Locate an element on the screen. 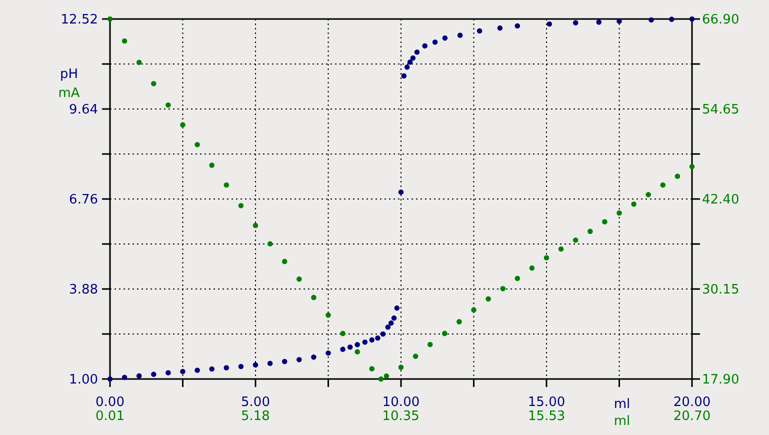  x2-tick-label: 10.35 is located at coordinates (401, 416).